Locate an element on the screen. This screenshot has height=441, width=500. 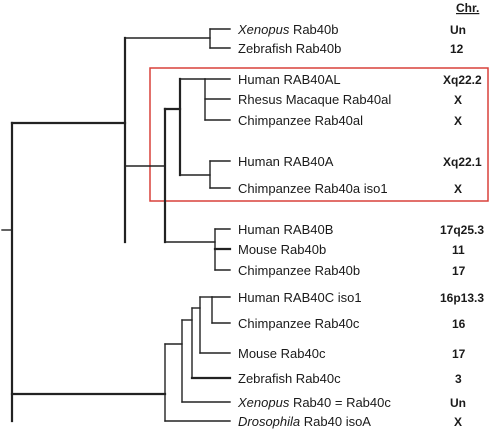
taxon-label: Zebrafish Rab40b is located at coordinates (289, 48).